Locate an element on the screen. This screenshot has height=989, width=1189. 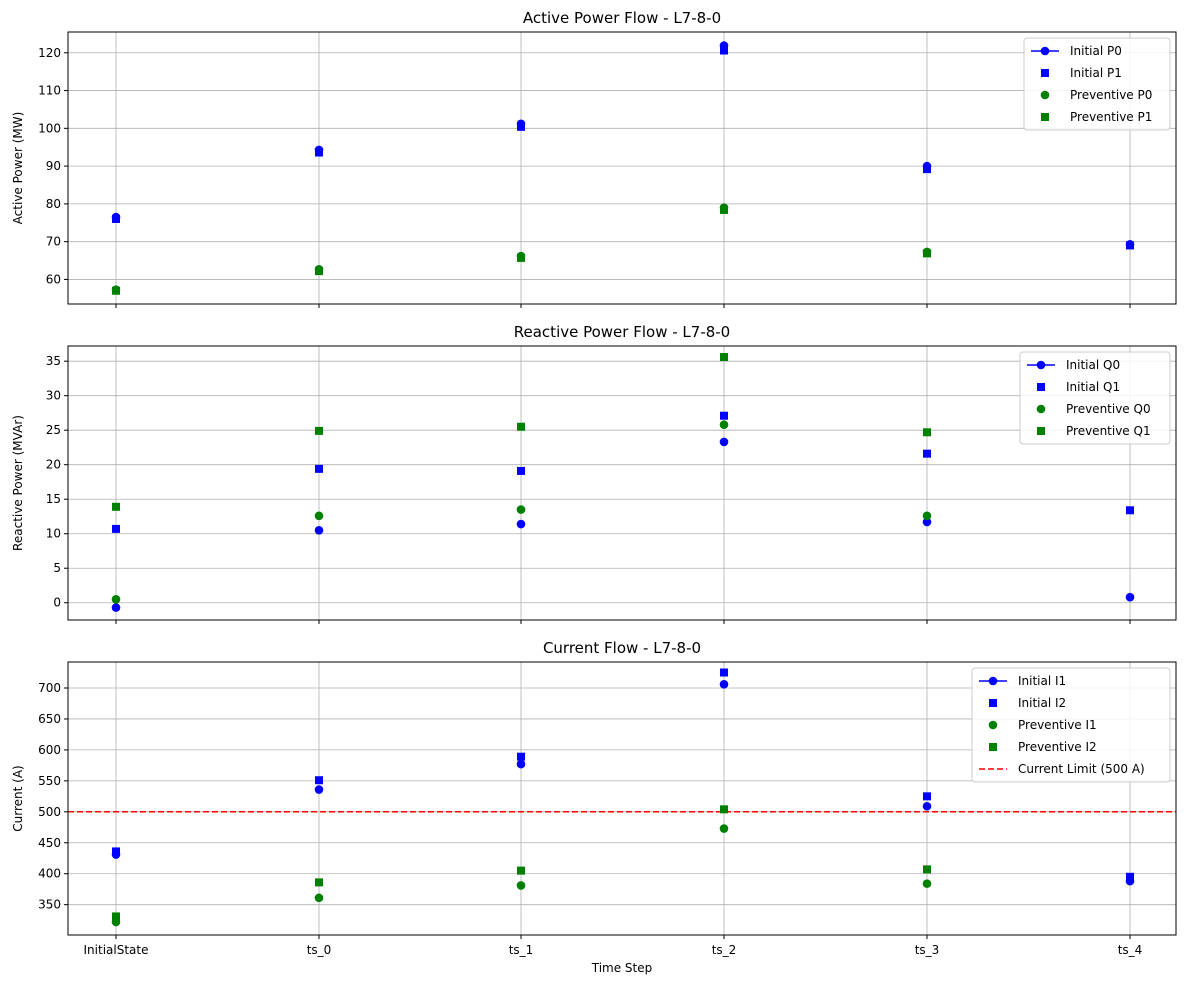
y-tick-label: 400 is located at coordinates (49, 874).